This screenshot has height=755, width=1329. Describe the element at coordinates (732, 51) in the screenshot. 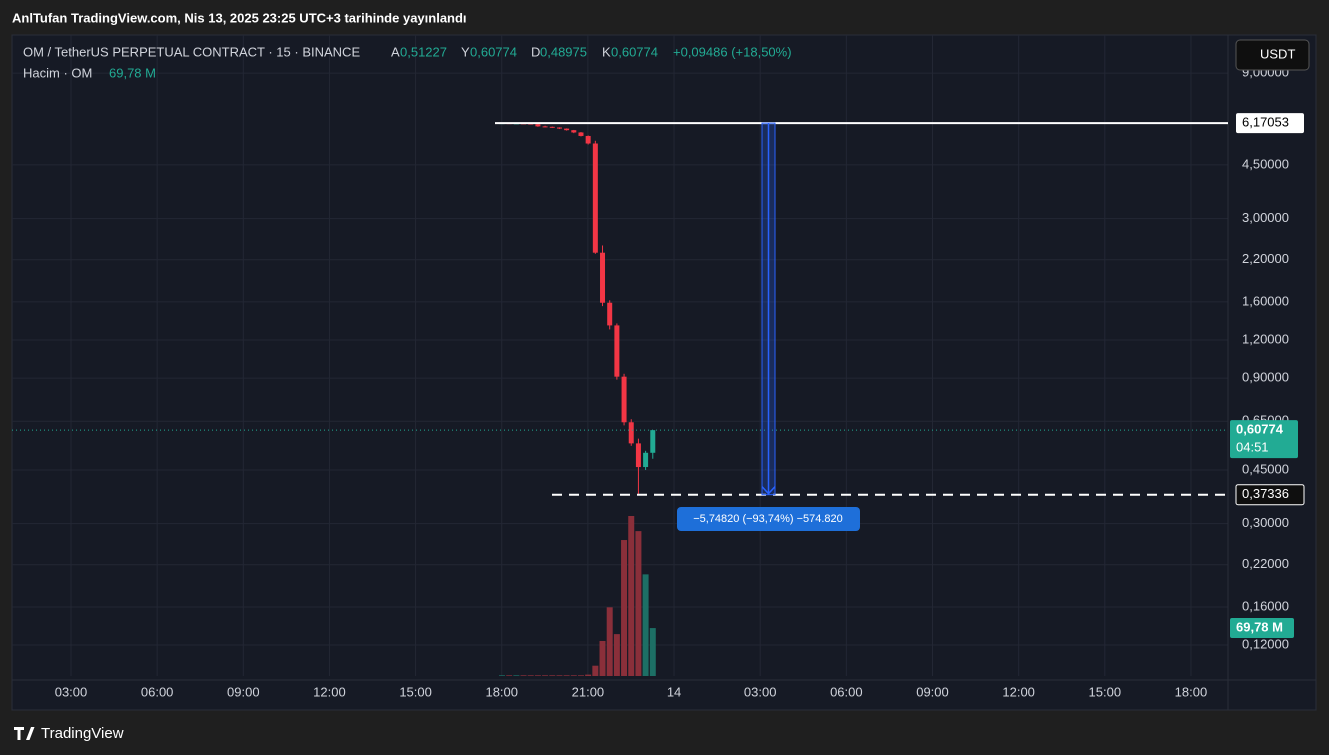

I see `change: +0,09486 (+18,50%)` at that location.